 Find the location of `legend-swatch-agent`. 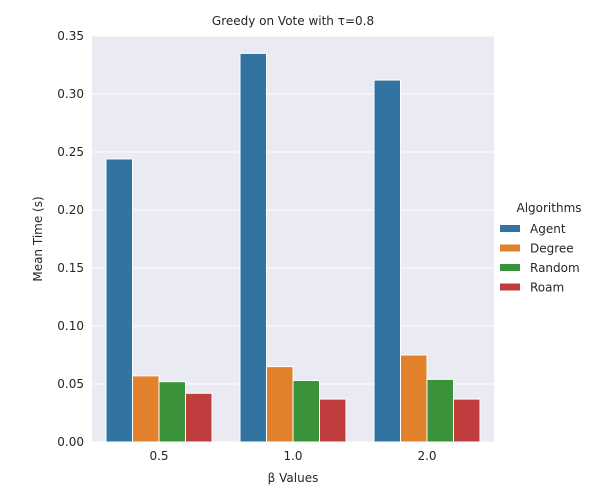

legend-swatch-agent is located at coordinates (510, 228).